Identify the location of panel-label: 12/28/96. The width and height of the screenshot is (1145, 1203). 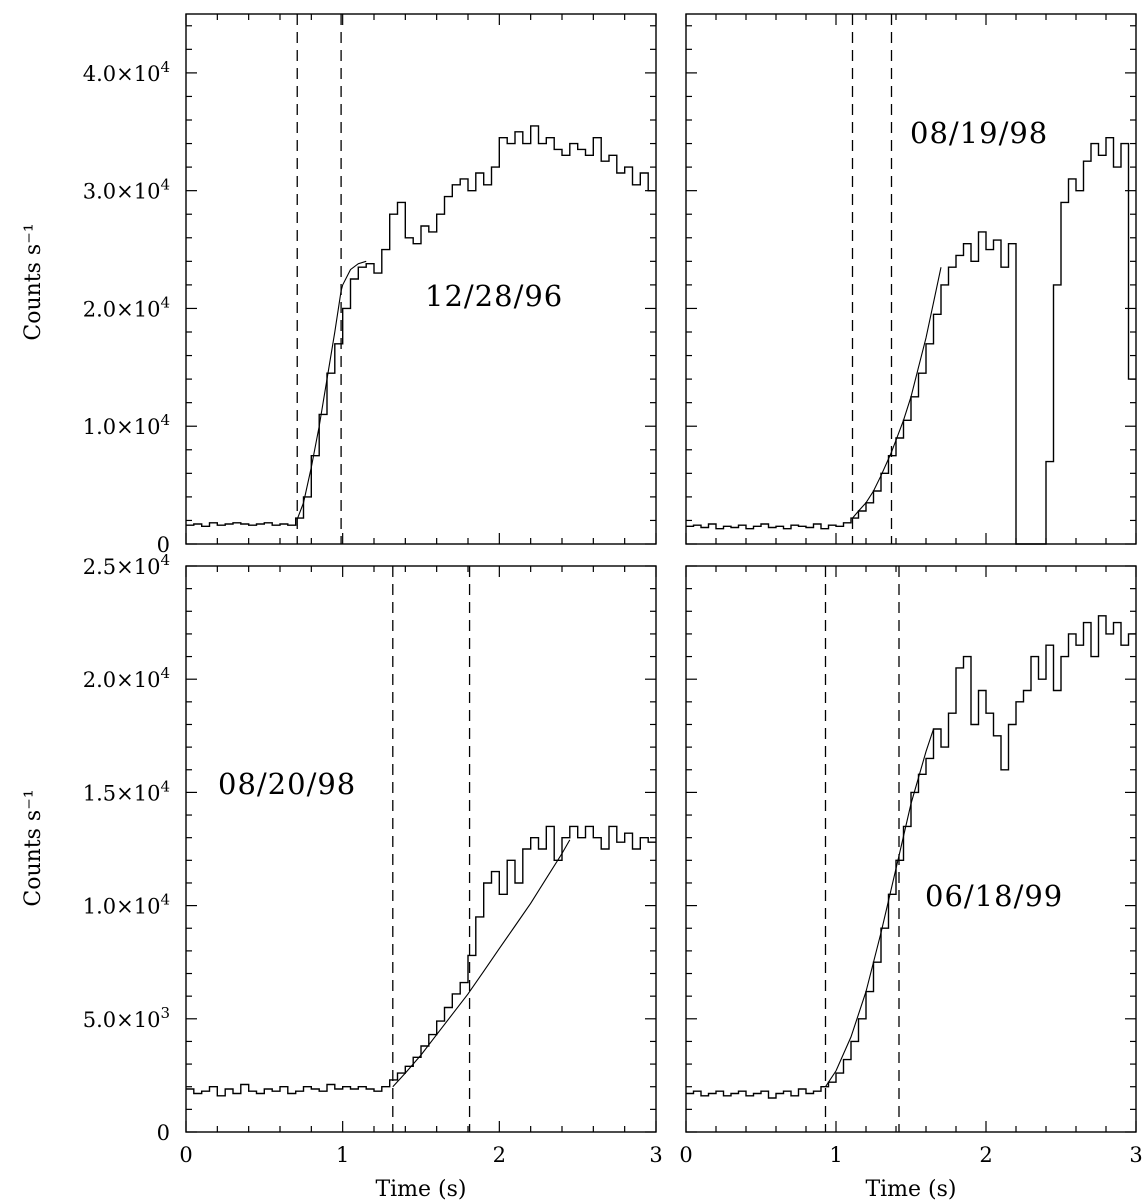
(494, 296).